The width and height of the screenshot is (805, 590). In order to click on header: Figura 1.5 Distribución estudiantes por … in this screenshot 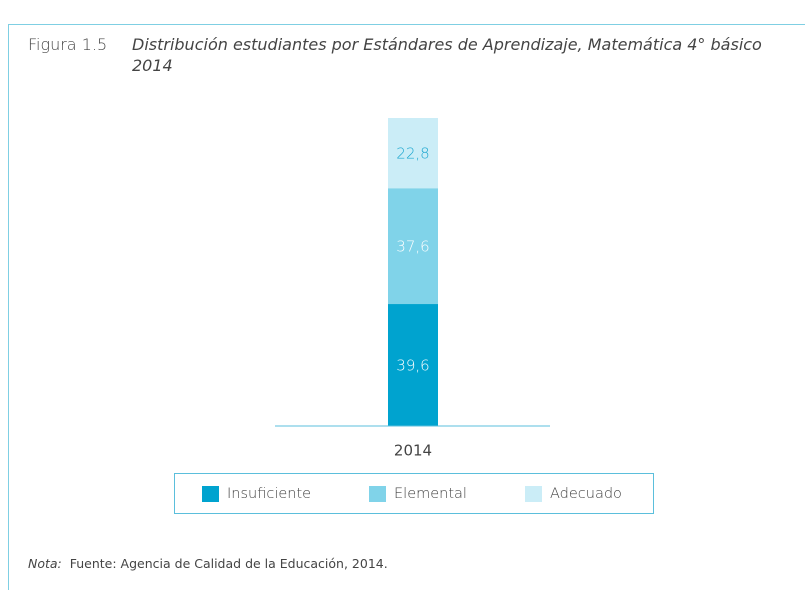, I will do `click(415, 55)`.